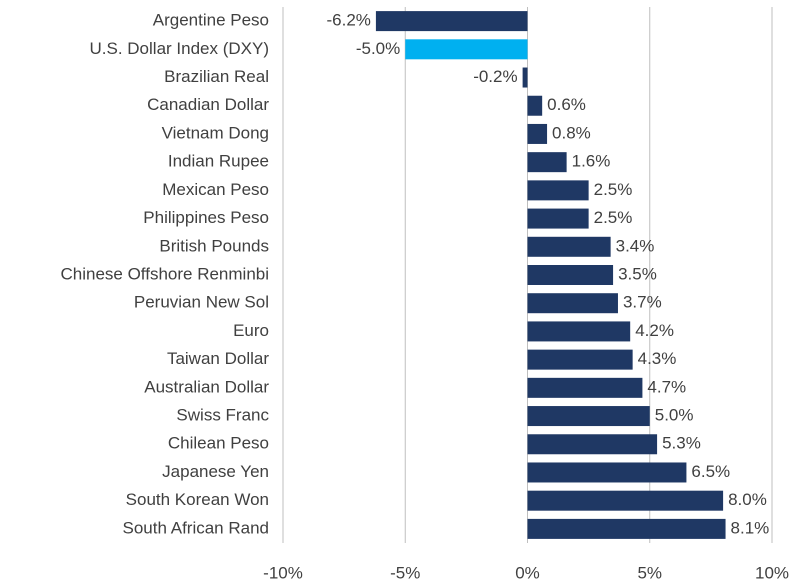 The height and width of the screenshot is (584, 807). I want to click on category-label: South Korean Won, so click(197, 499).